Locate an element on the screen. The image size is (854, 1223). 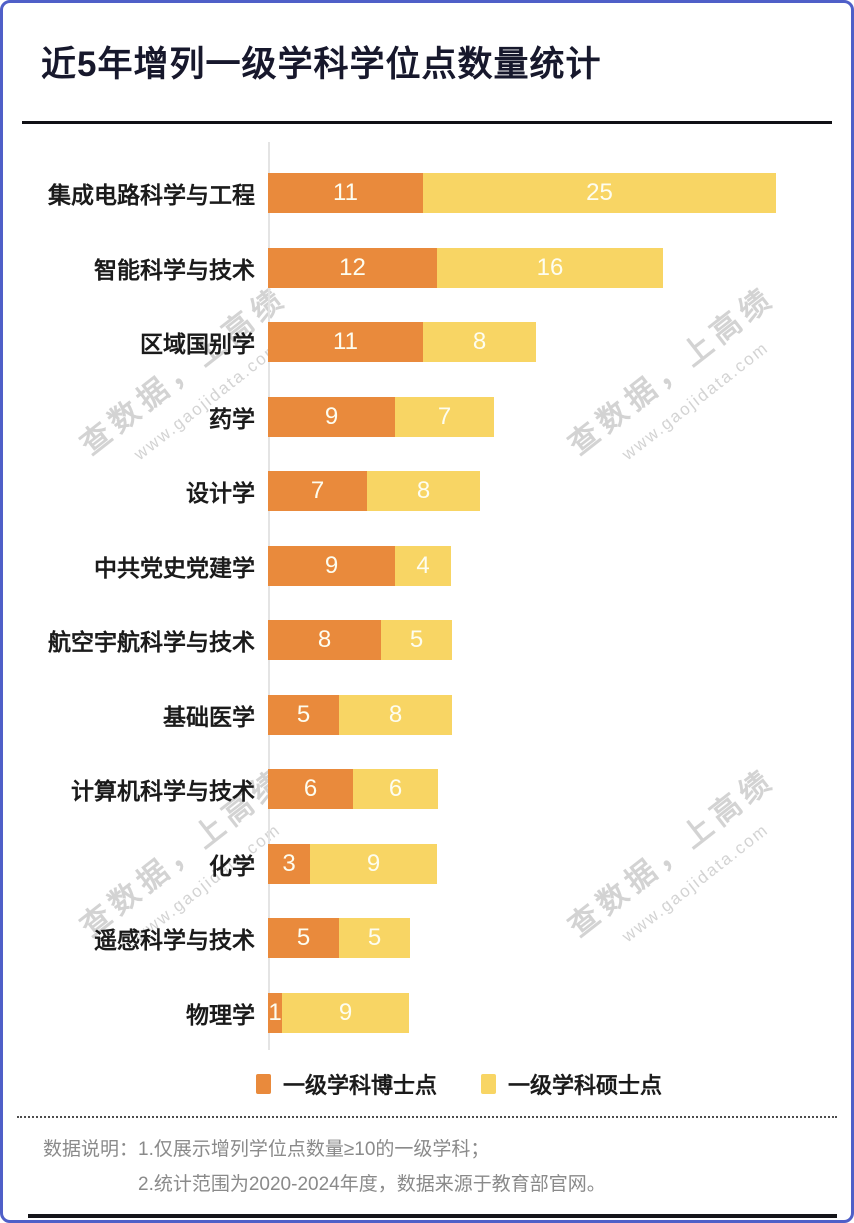
notes-label: 数据说明： is located at coordinates (91, 1149).